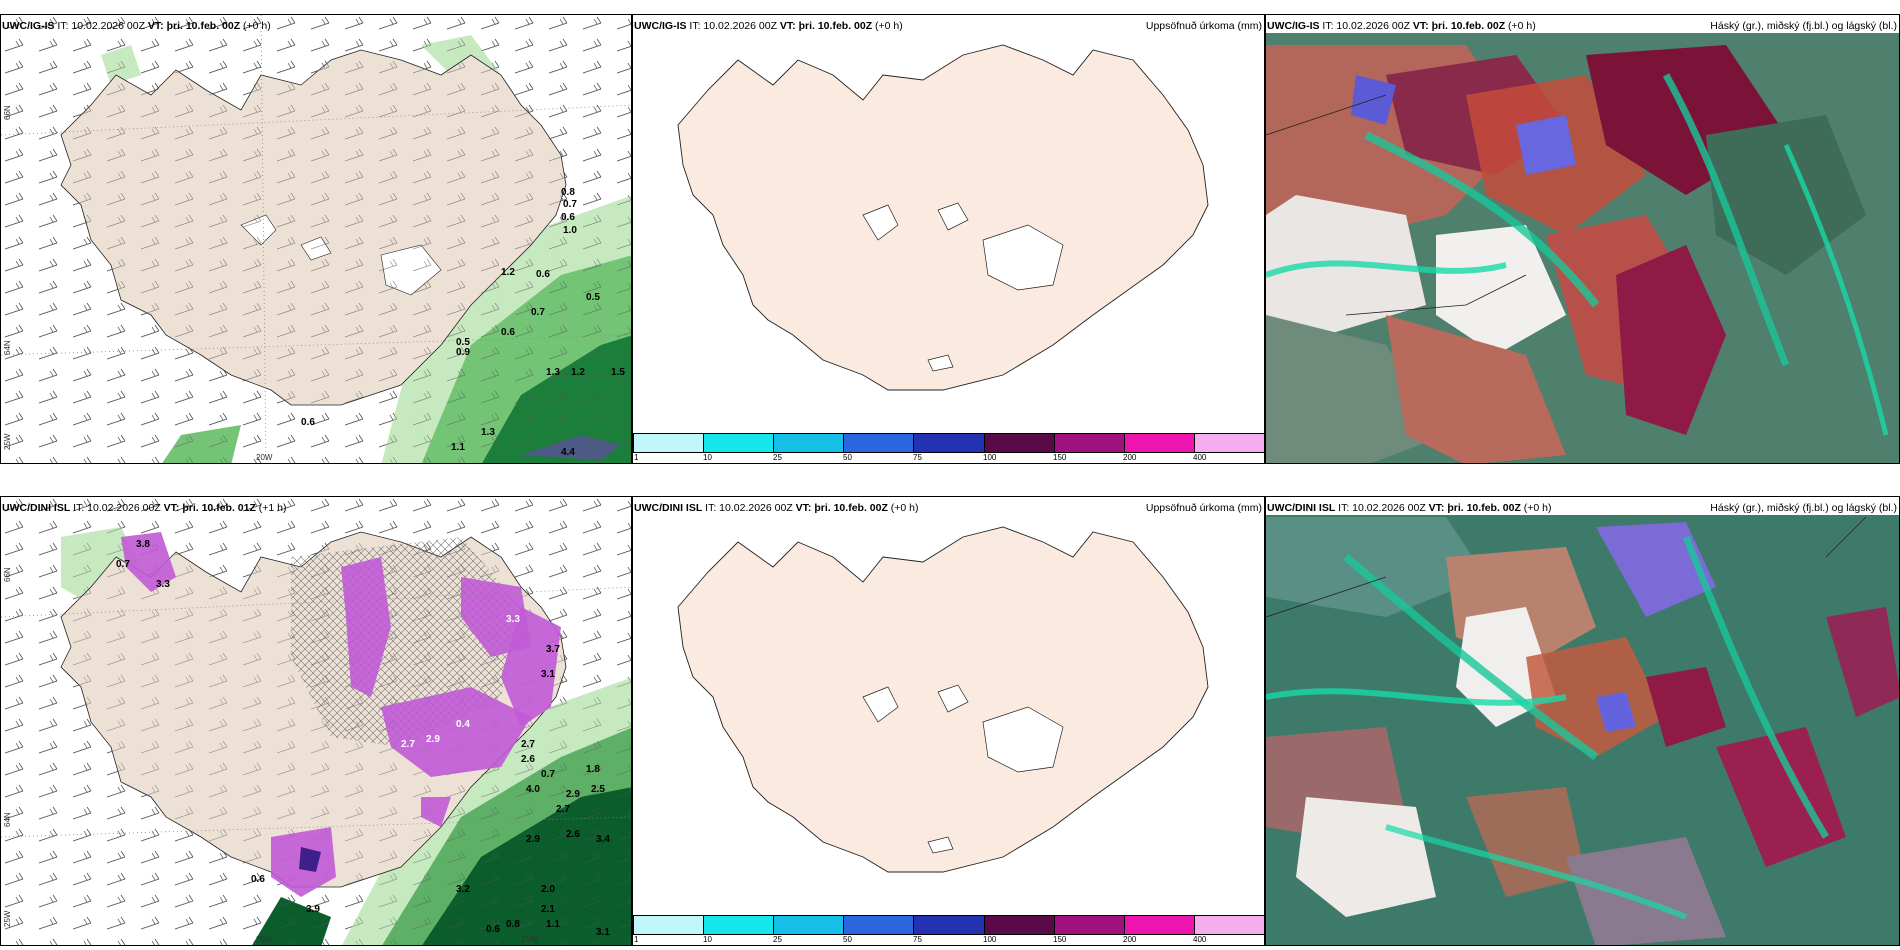  I want to click on legend-tick: 200, so click(1130, 939).